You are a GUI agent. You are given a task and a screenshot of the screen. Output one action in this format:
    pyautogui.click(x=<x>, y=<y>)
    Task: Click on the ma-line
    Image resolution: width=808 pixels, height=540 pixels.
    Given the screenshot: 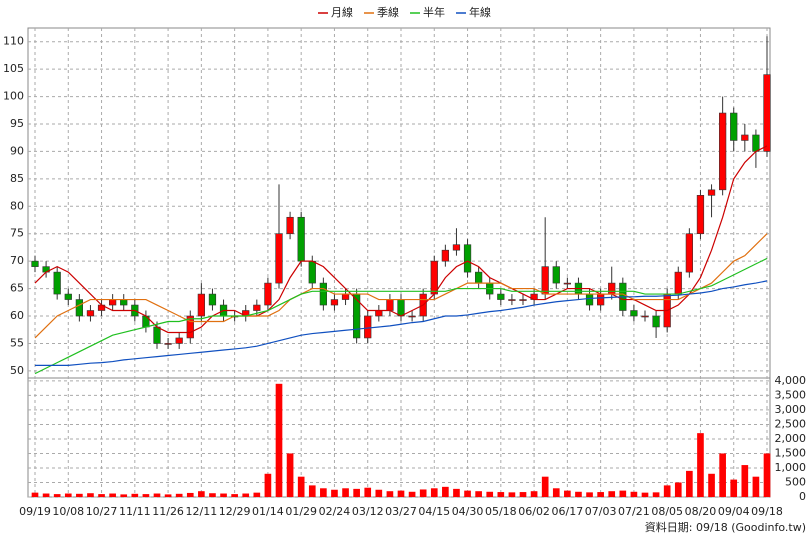 What is the action you would take?
    pyautogui.click(x=401, y=323)
    